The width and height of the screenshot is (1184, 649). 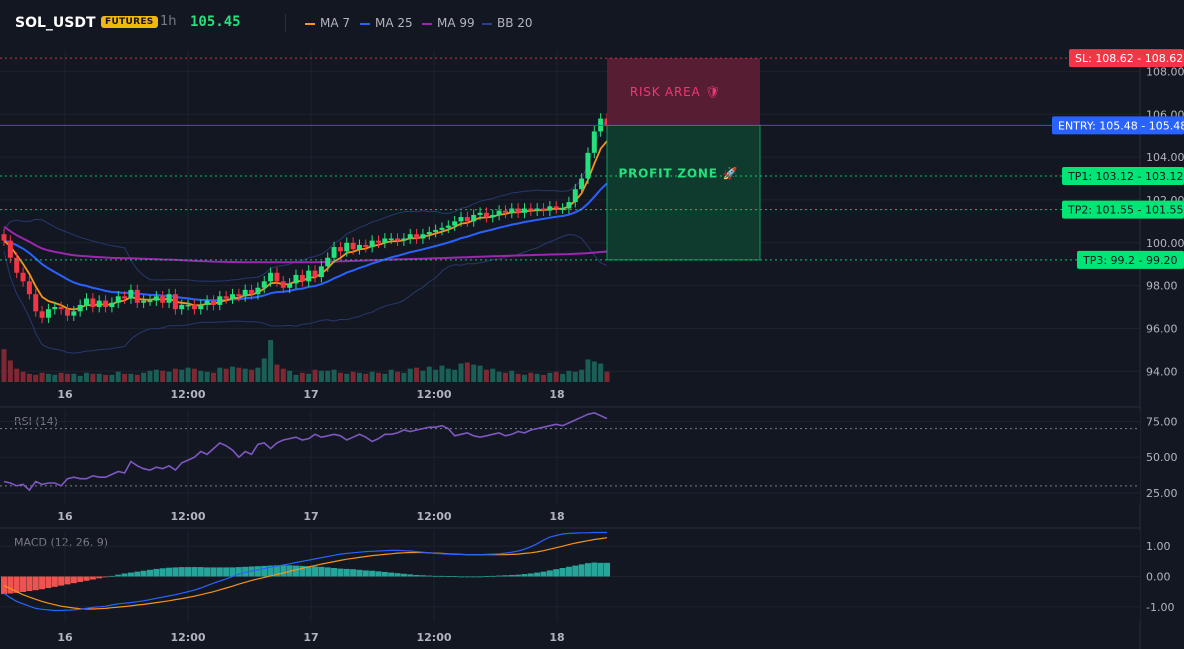 I want to click on tp3-level-tag, so click(x=1130, y=259).